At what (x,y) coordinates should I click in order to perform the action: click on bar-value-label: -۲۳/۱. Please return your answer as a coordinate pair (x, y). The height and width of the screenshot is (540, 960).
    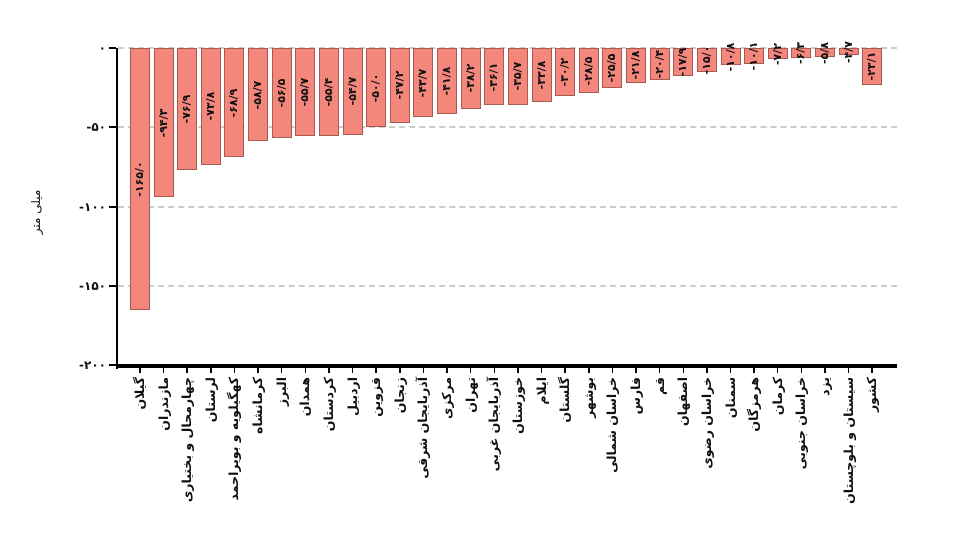
    Looking at the image, I should click on (872, 66).